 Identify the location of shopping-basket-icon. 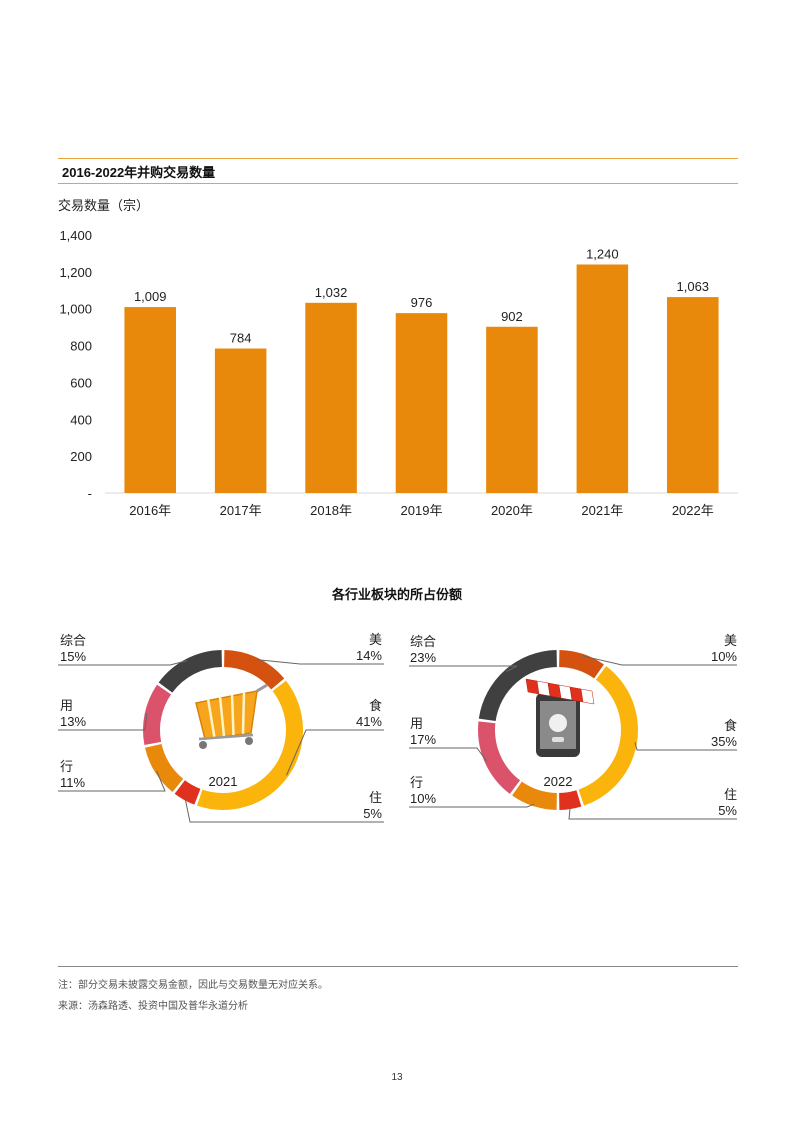
(231, 716).